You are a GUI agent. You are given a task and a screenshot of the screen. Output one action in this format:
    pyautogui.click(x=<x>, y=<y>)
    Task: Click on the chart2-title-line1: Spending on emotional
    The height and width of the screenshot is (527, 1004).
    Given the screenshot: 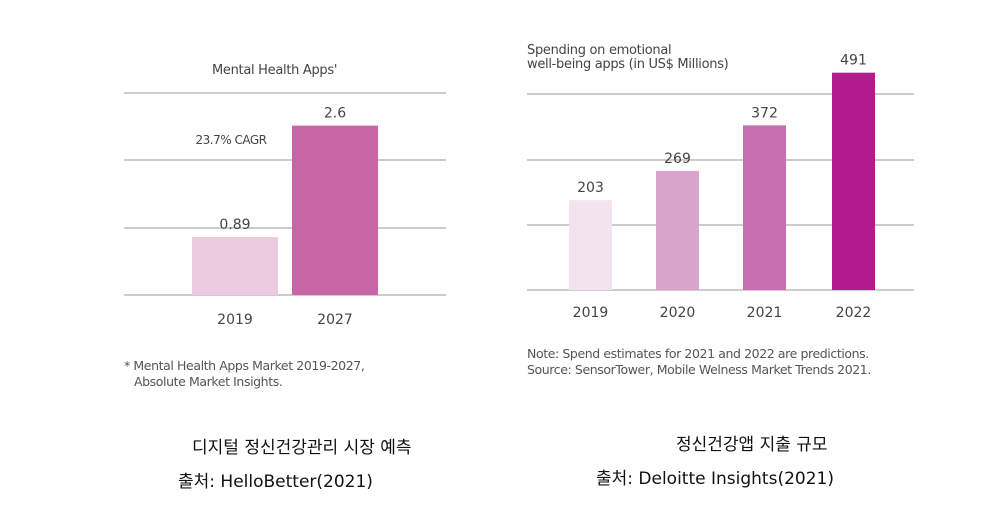 What is the action you would take?
    pyautogui.click(x=599, y=50)
    